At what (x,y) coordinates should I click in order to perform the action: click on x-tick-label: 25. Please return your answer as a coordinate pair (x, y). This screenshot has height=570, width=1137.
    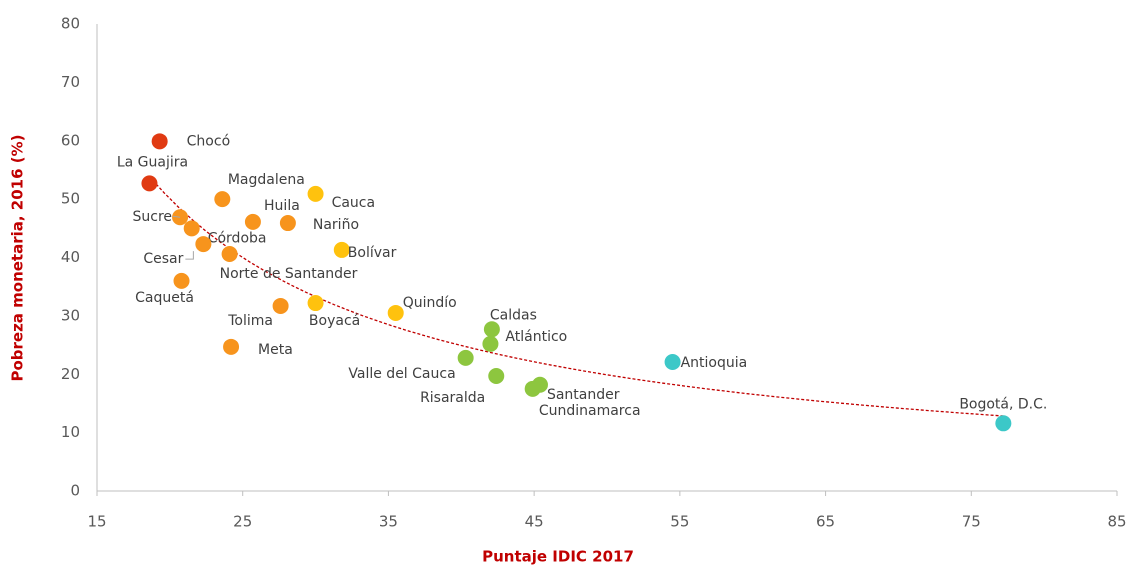
    Looking at the image, I should click on (242, 522).